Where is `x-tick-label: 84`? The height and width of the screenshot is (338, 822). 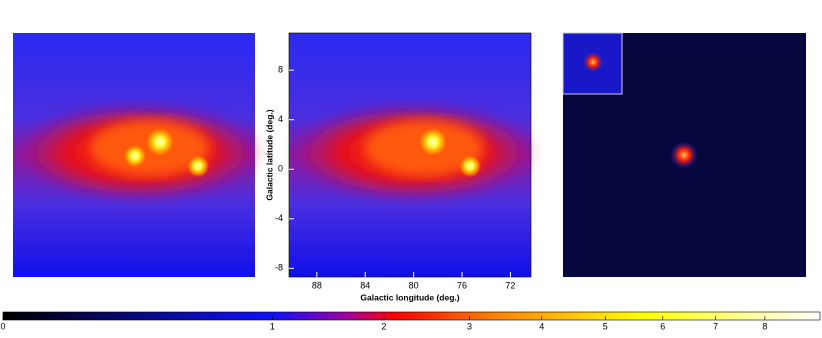
x-tick-label: 84 is located at coordinates (365, 285).